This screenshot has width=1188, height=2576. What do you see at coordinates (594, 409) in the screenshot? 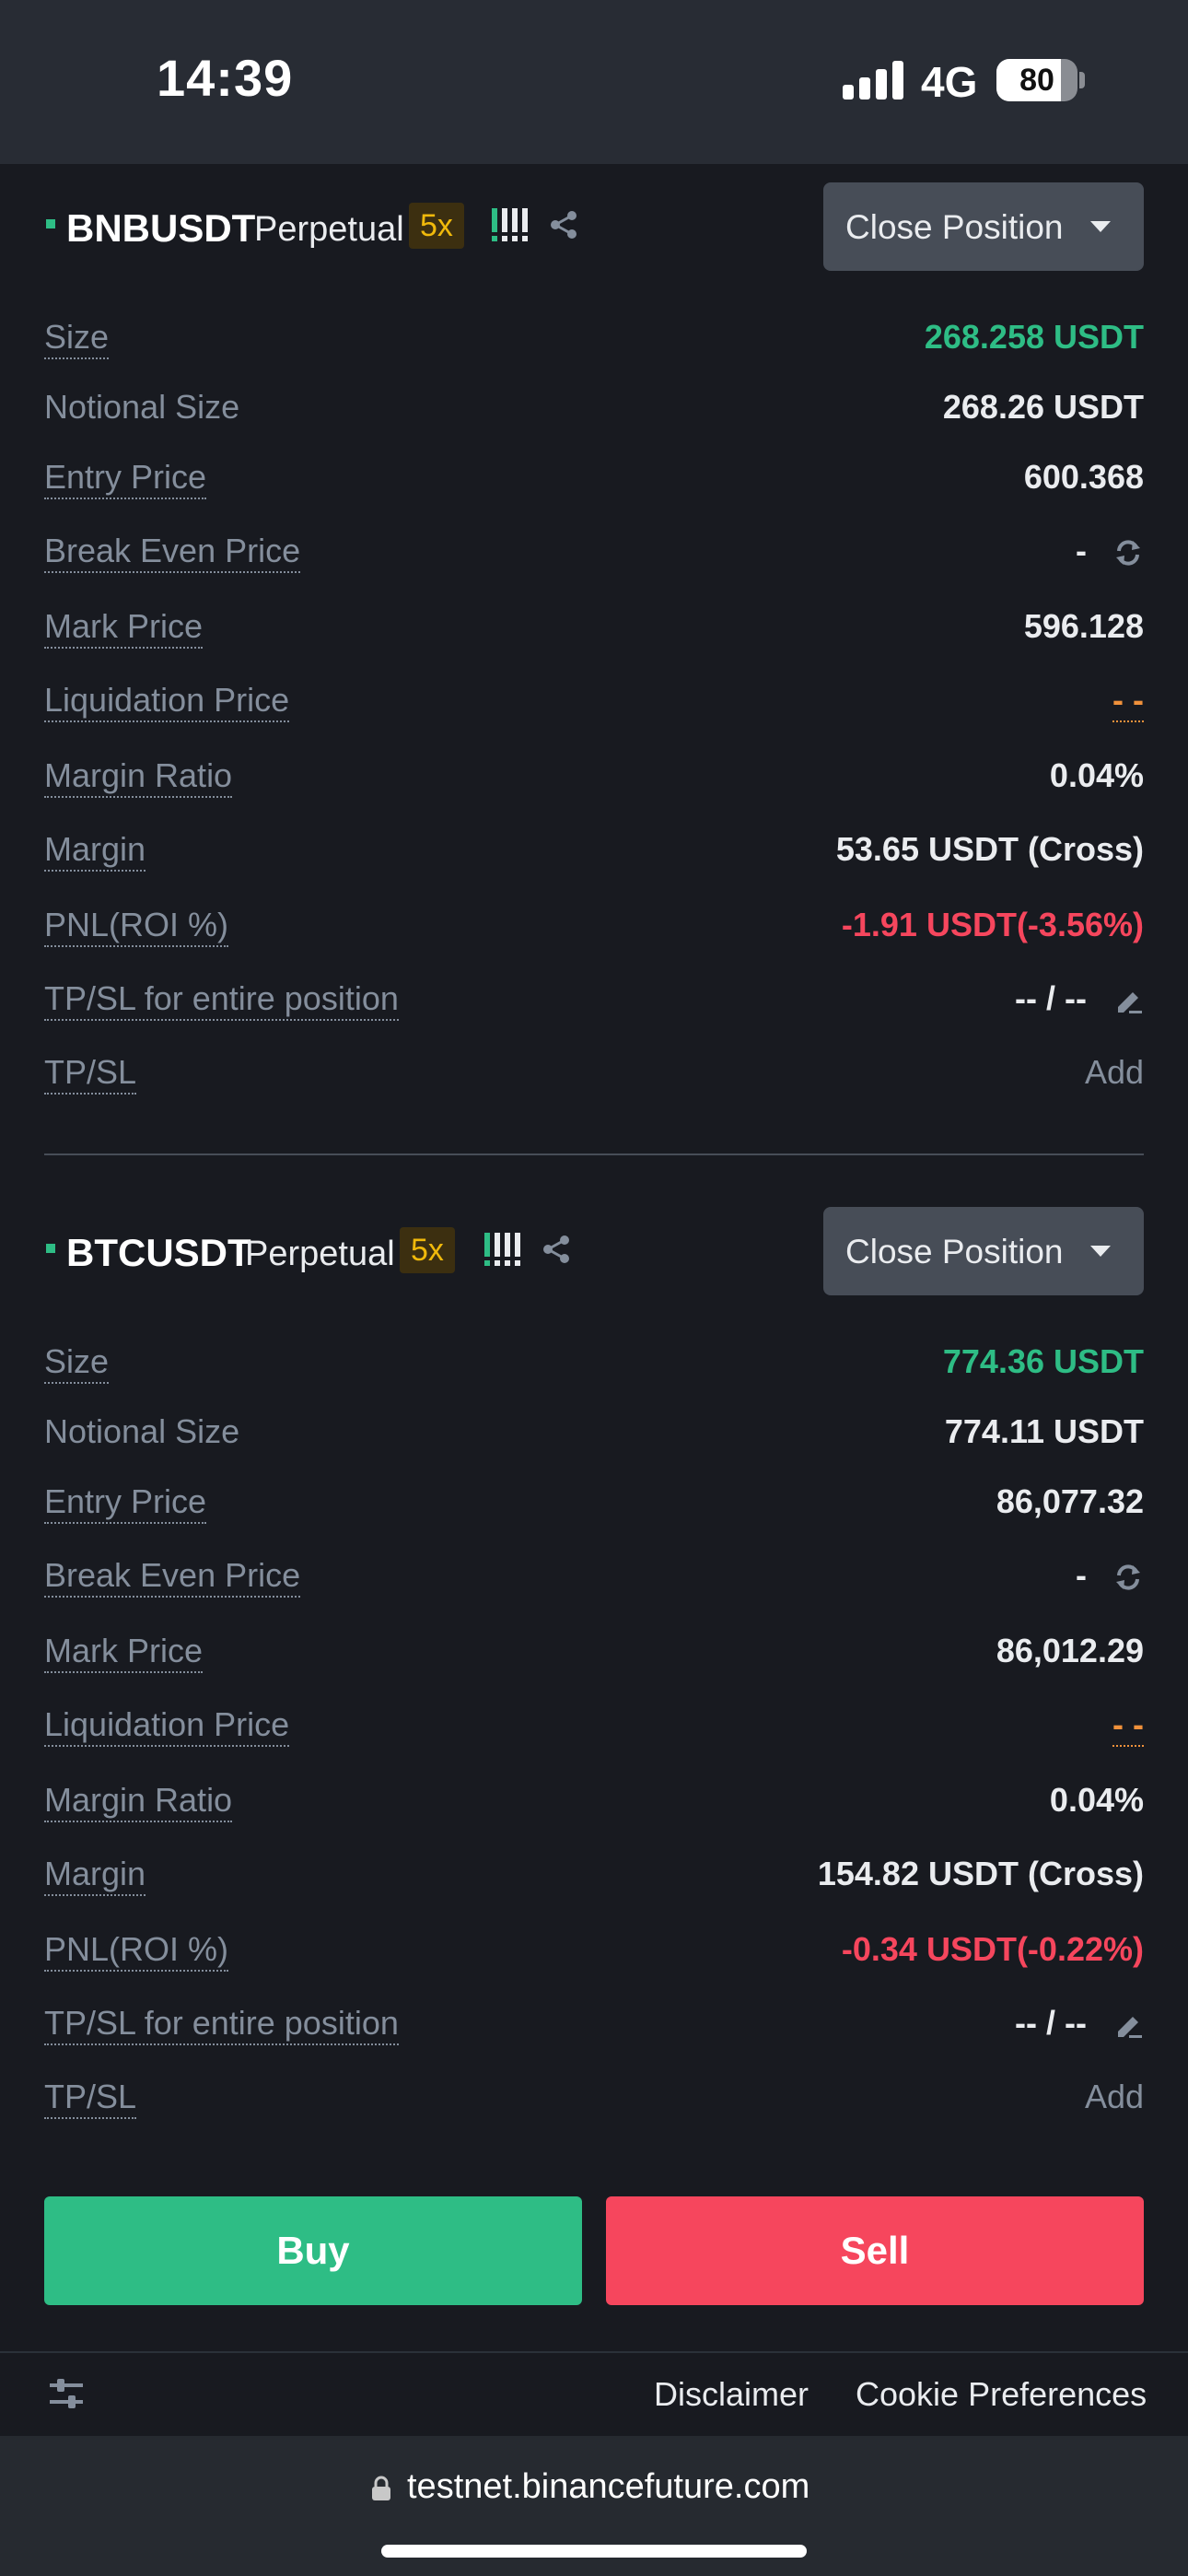
I see `notional-size-row: Notional Size 268.26 USDT` at bounding box center [594, 409].